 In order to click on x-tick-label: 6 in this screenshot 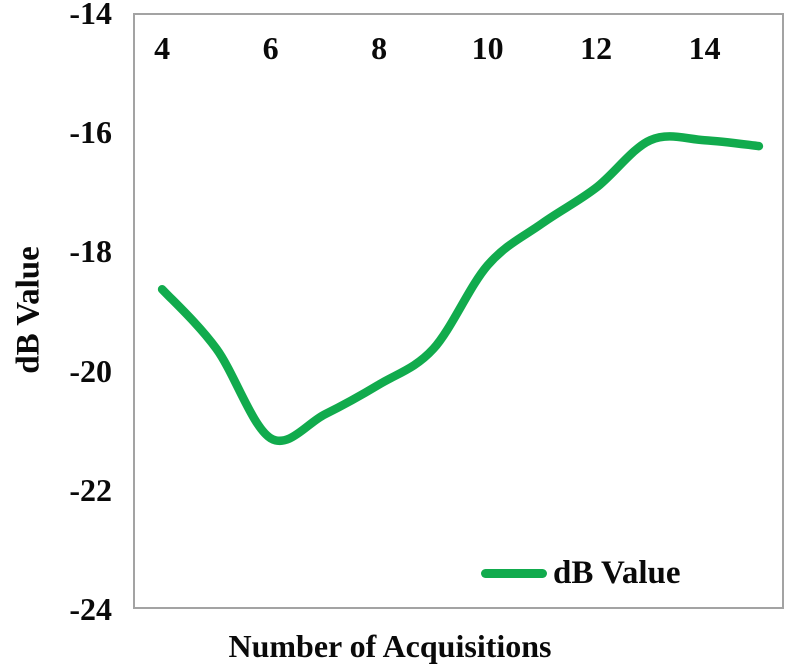, I will do `click(270, 48)`.